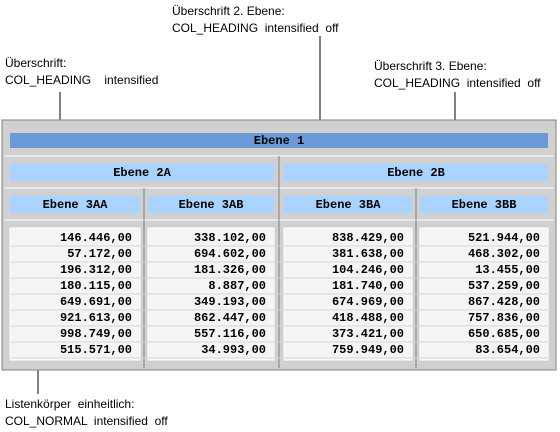 This screenshot has width=560, height=432. I want to click on body-value: 381.638,00, so click(368, 254).